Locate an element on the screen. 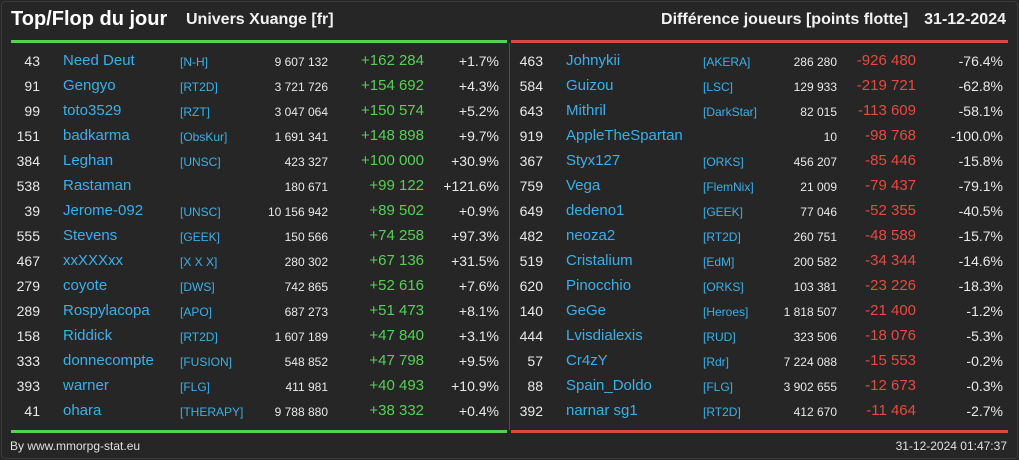 This screenshot has width=1019, height=460. player-rank: 584 is located at coordinates (531, 86).